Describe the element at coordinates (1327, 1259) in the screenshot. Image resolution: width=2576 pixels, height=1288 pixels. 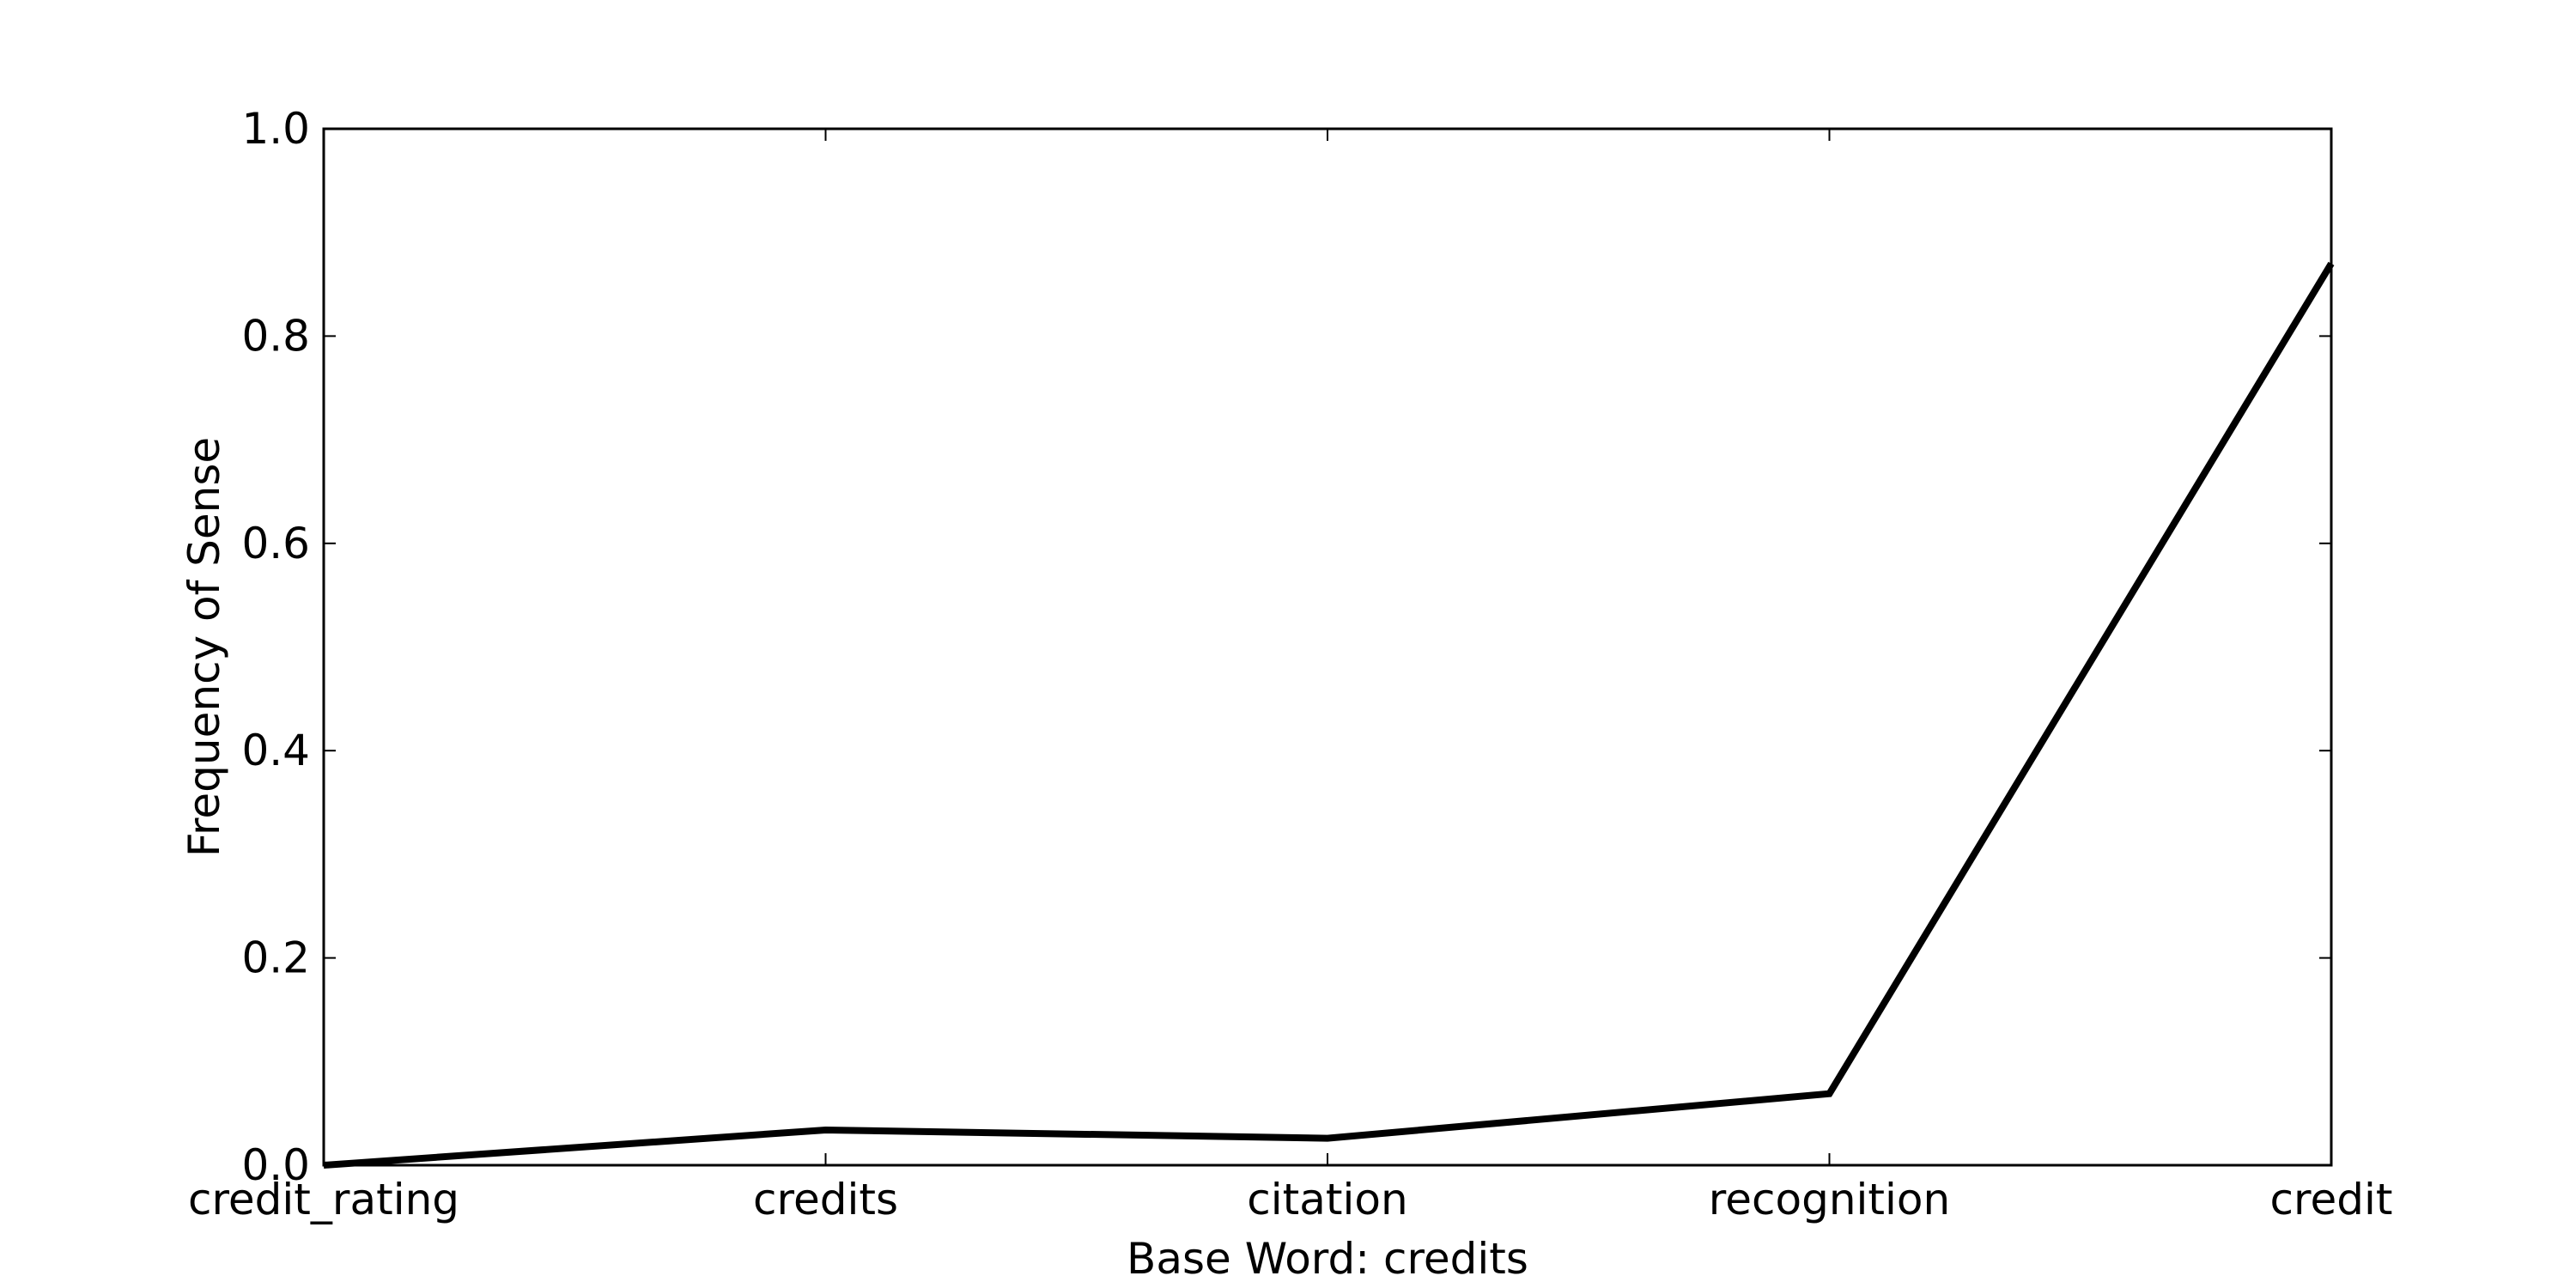
I see `x-axis-label: Base Word: credits` at that location.